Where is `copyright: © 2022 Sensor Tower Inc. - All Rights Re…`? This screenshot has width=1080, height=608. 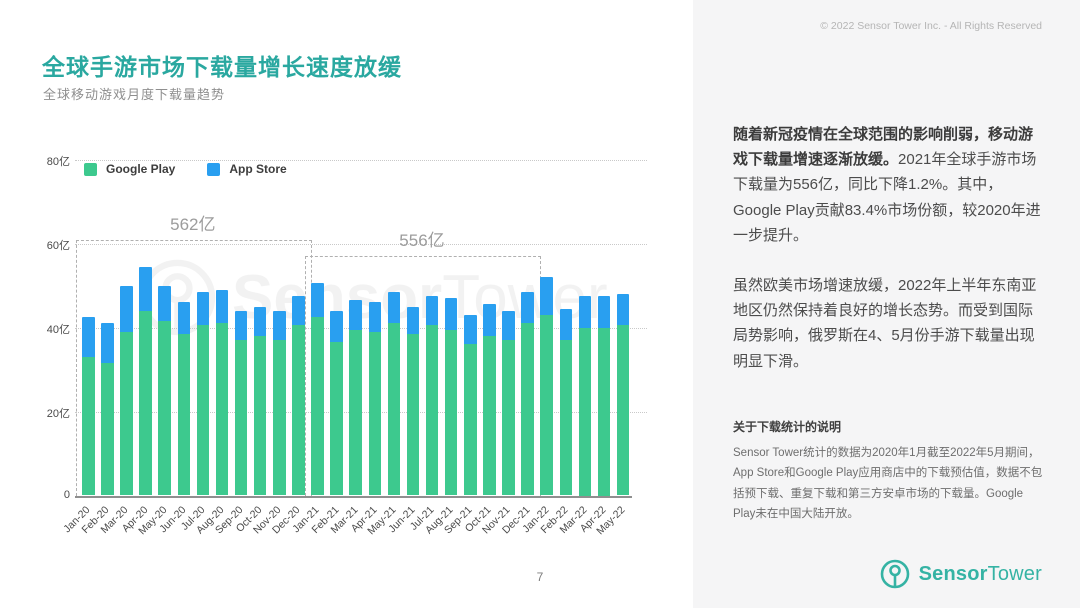
copyright: © 2022 Sensor Tower Inc. - All Rights Re… is located at coordinates (931, 26).